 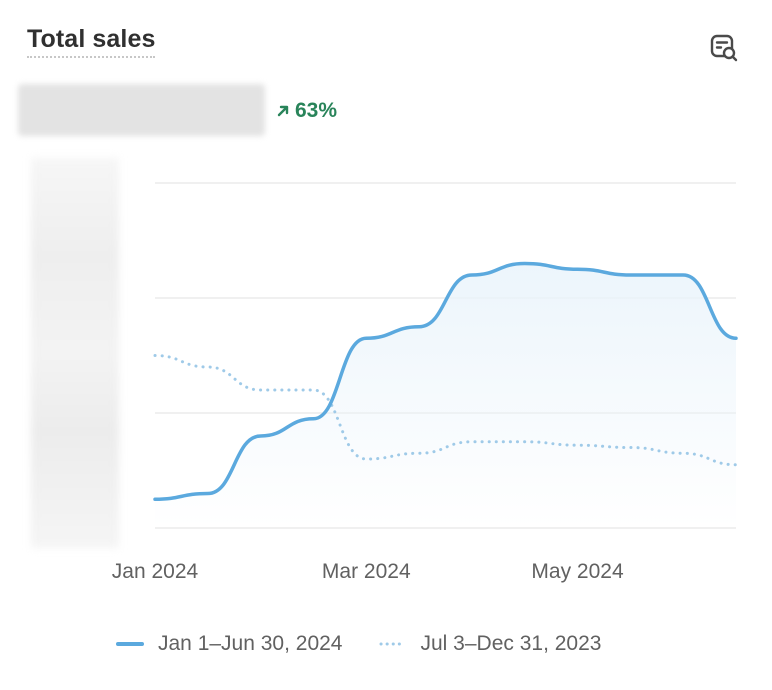 What do you see at coordinates (366, 571) in the screenshot?
I see `x-tick-label: Mar 2024` at bounding box center [366, 571].